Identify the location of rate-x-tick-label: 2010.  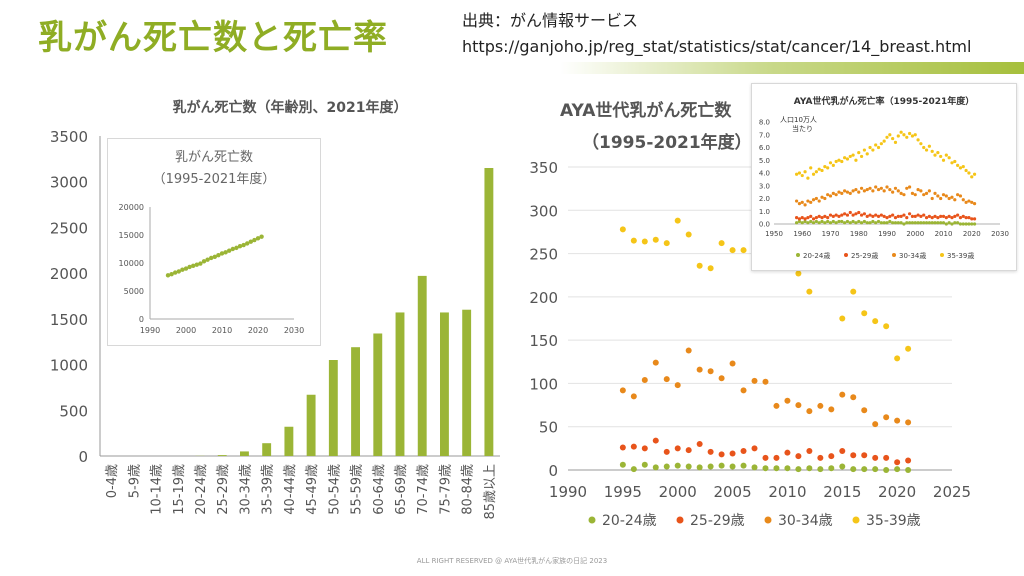
(944, 234).